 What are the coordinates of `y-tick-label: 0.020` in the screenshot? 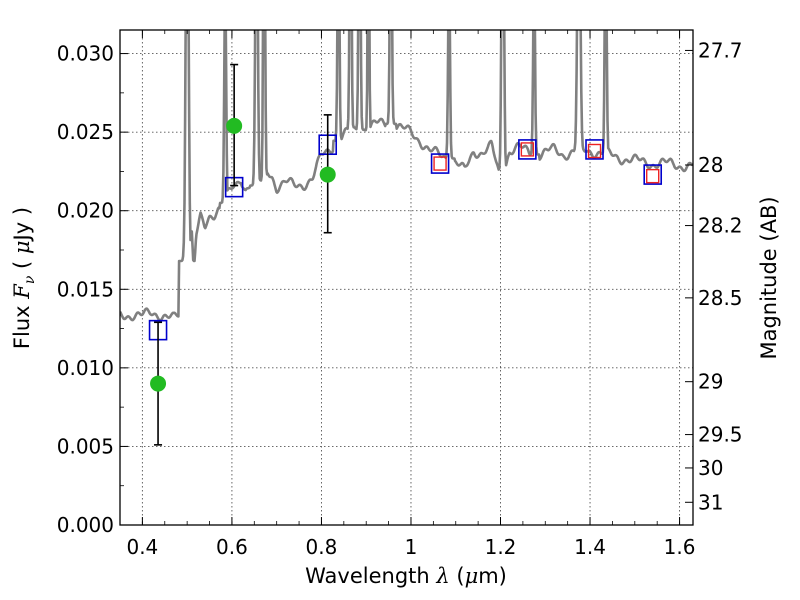 It's located at (85, 211).